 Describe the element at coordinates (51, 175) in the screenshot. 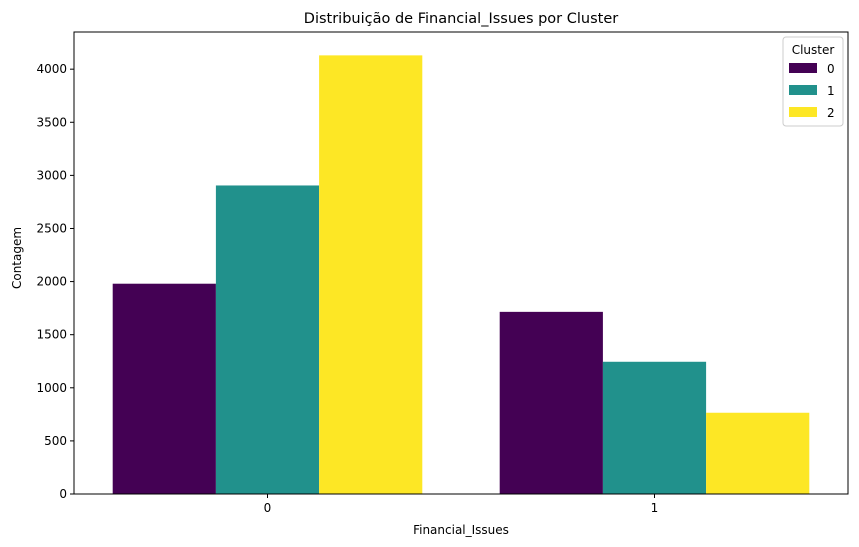

I see `y-tick-label: 3000` at that location.